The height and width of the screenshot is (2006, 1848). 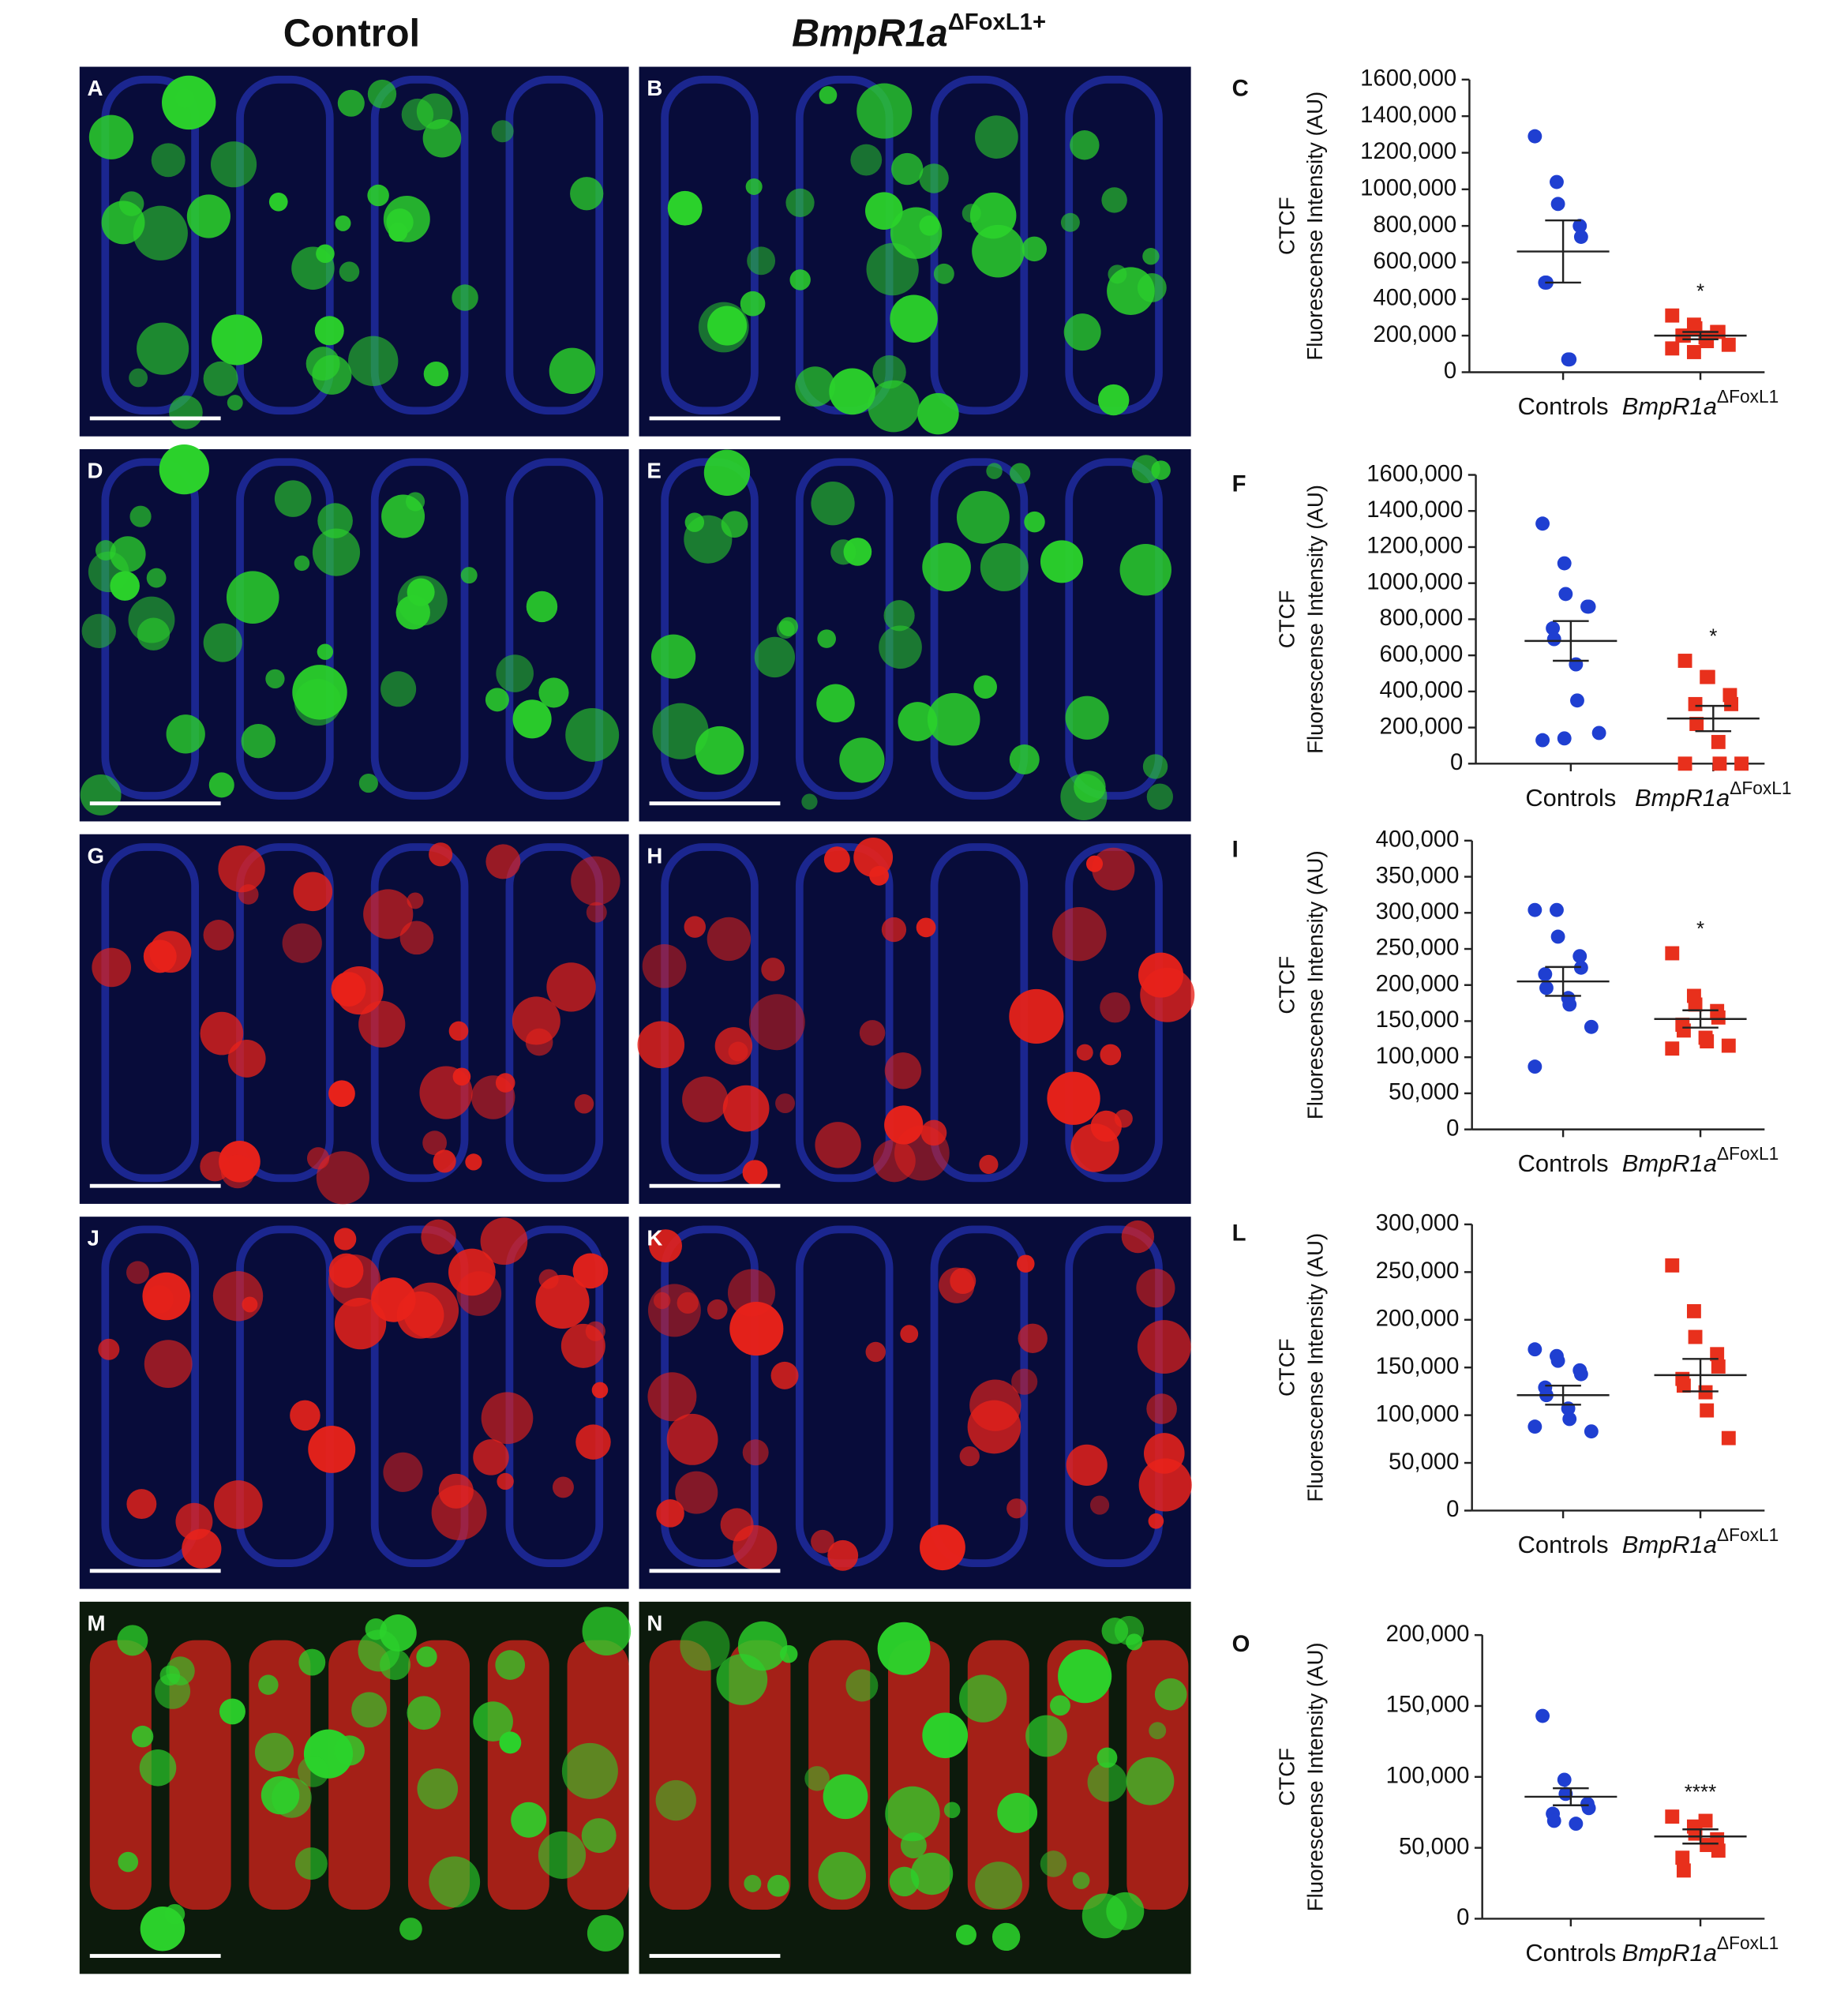 What do you see at coordinates (93, 1238) in the screenshot?
I see `panel-letter: J` at bounding box center [93, 1238].